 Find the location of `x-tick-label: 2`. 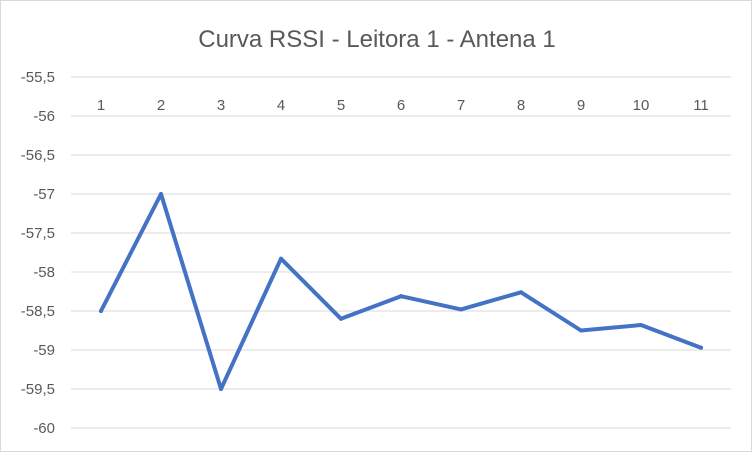

x-tick-label: 2 is located at coordinates (161, 105).